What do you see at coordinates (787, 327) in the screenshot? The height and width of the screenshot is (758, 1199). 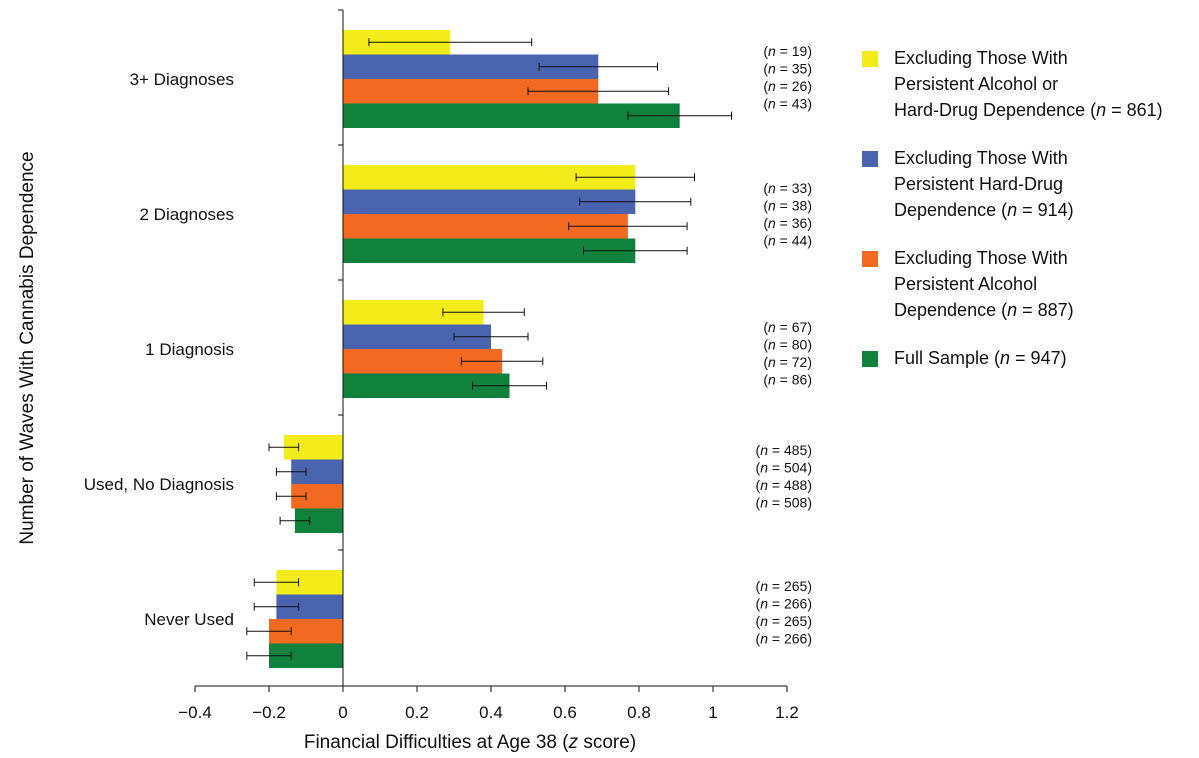 I see `n-label: (n = 67)` at bounding box center [787, 327].